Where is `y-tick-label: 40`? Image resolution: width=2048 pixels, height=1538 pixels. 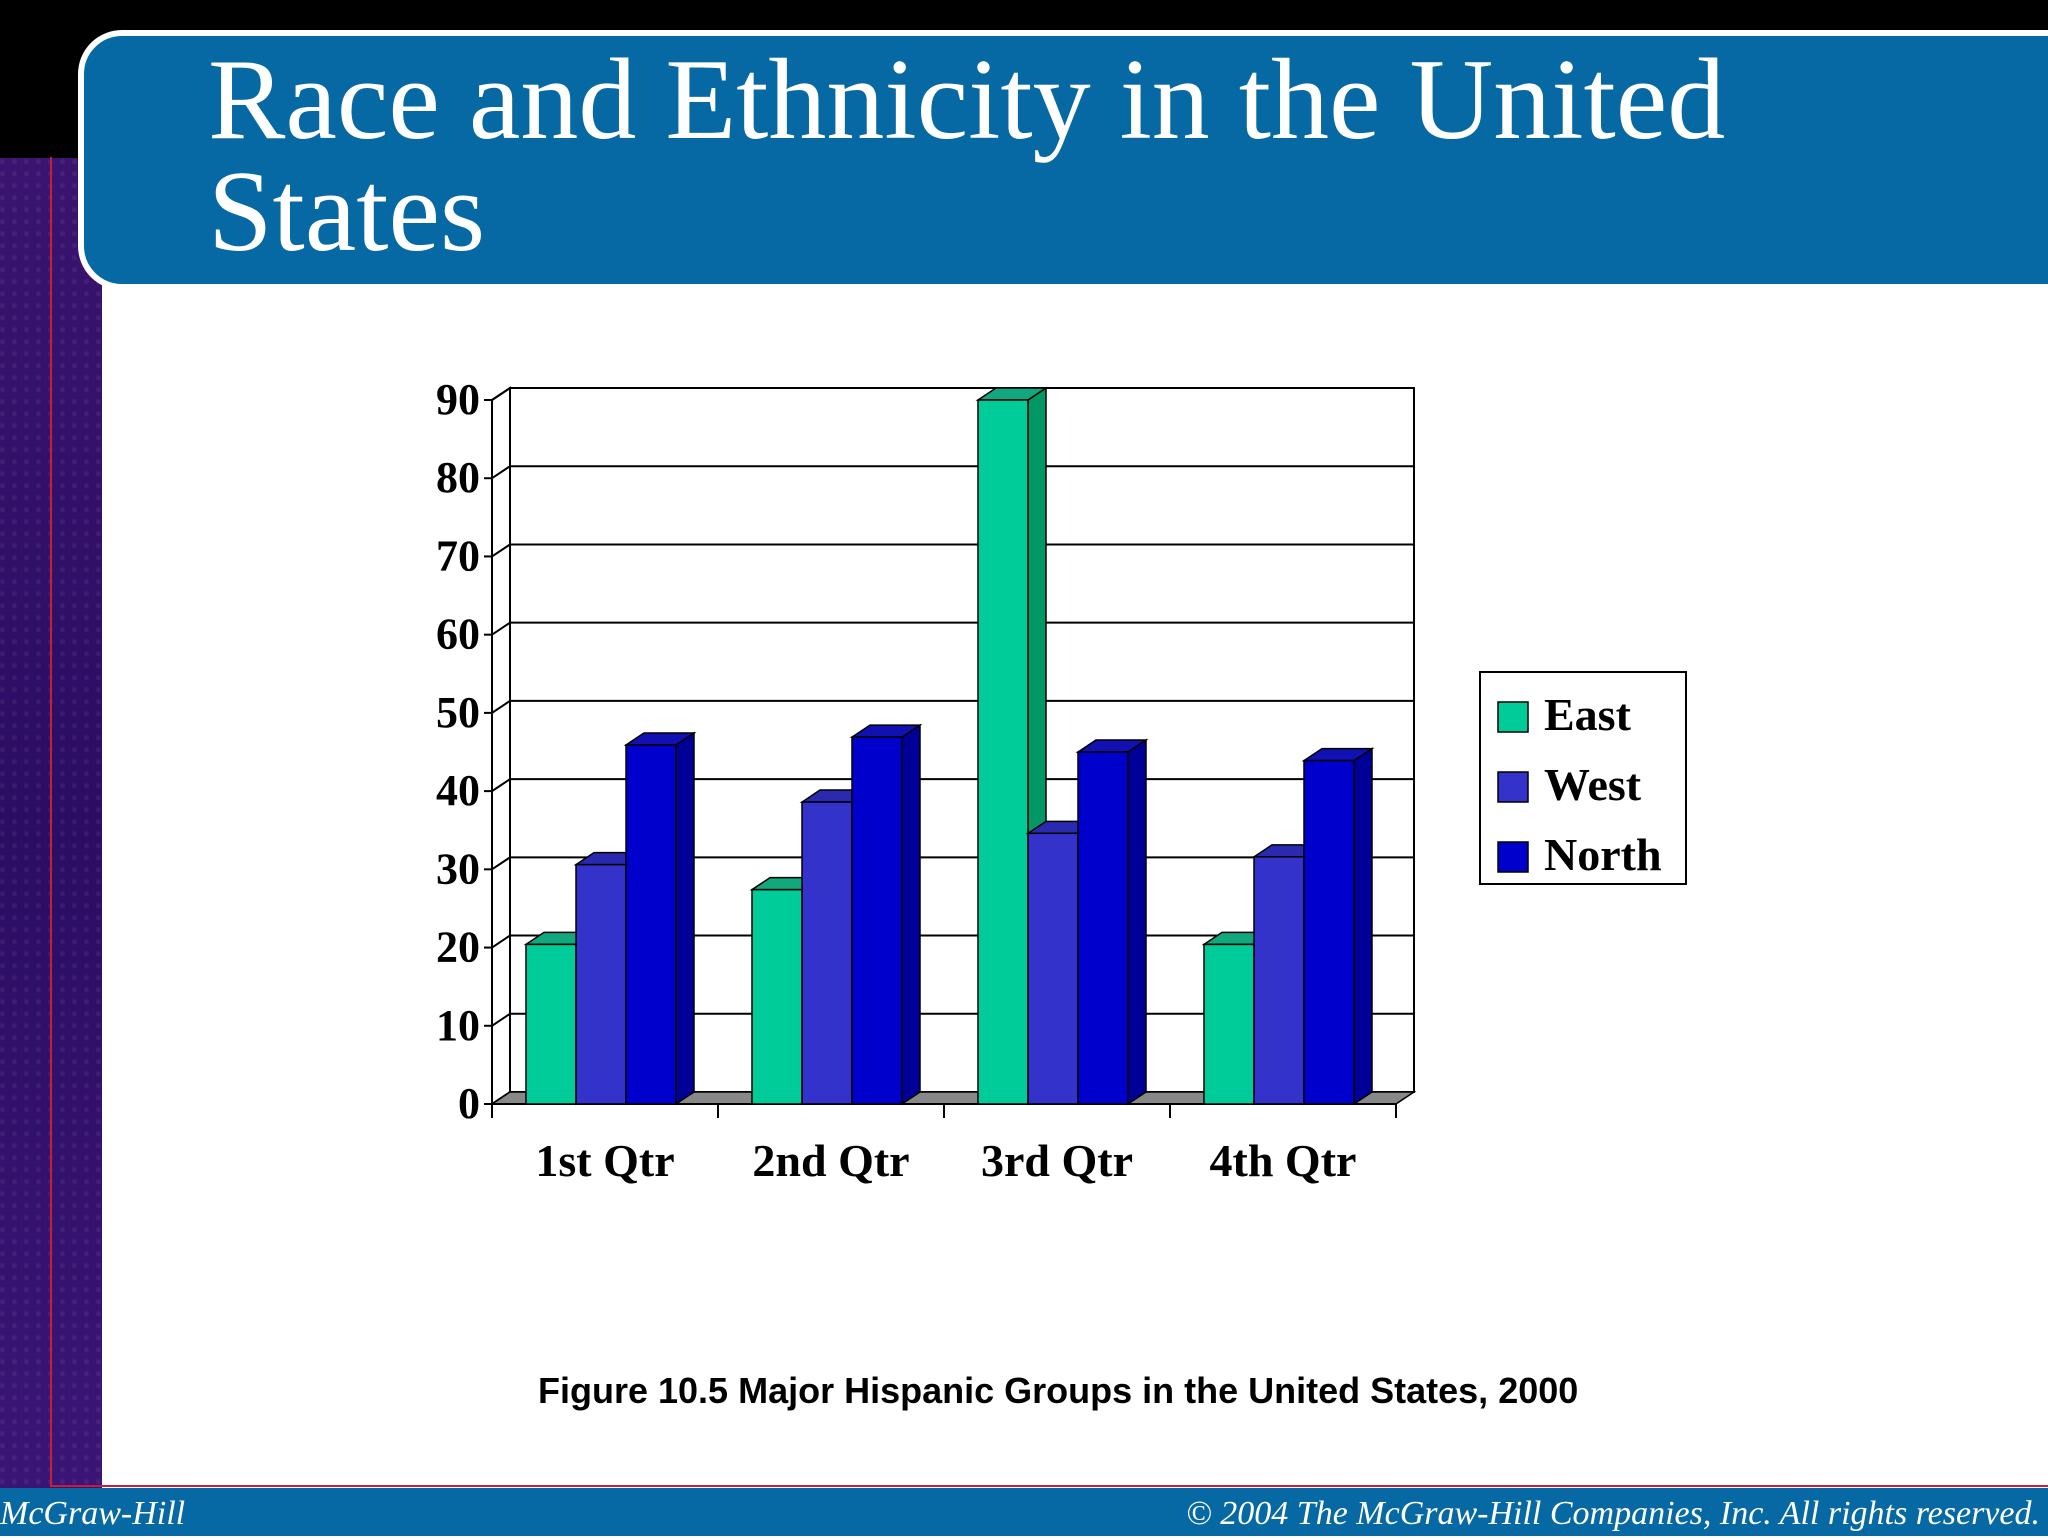
y-tick-label: 40 is located at coordinates (458, 790).